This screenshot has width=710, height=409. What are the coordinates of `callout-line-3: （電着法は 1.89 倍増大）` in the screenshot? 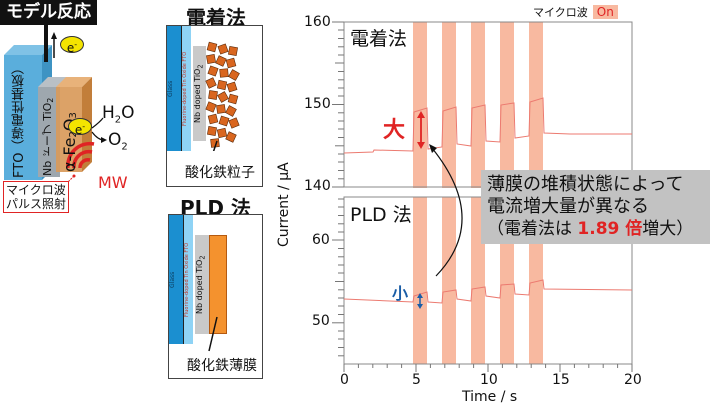 It's located at (590, 229).